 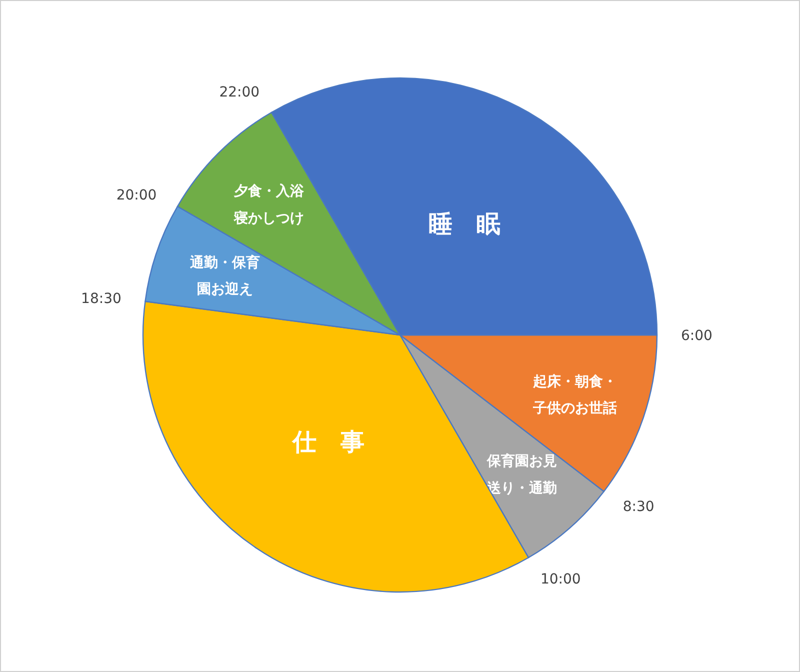 What do you see at coordinates (224, 276) in the screenshot?
I see `slice-label: 通勤・保育園お迎え` at bounding box center [224, 276].